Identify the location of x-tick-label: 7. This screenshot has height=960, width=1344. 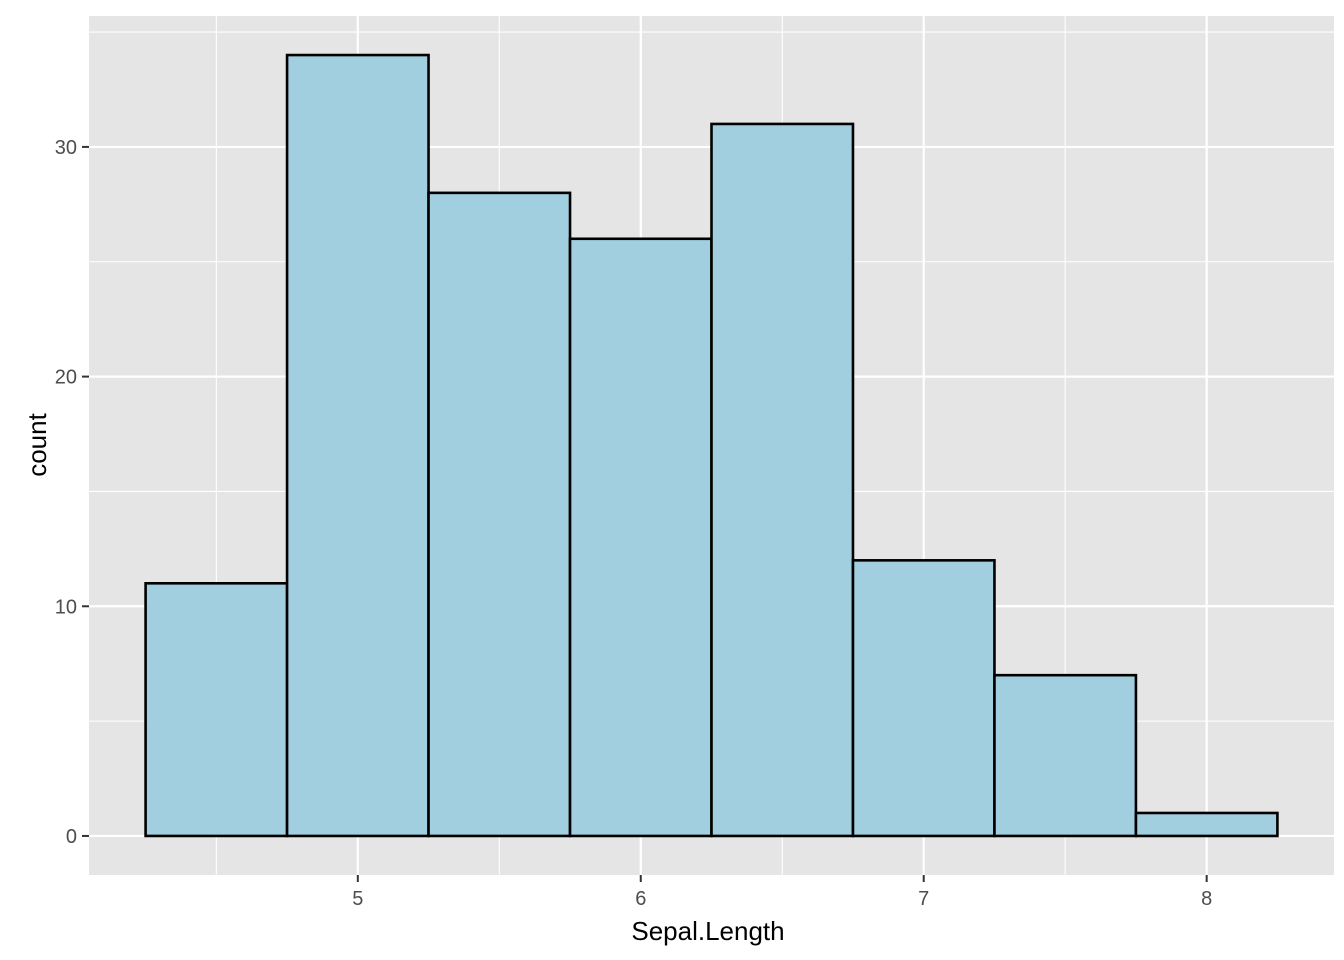
(923, 899).